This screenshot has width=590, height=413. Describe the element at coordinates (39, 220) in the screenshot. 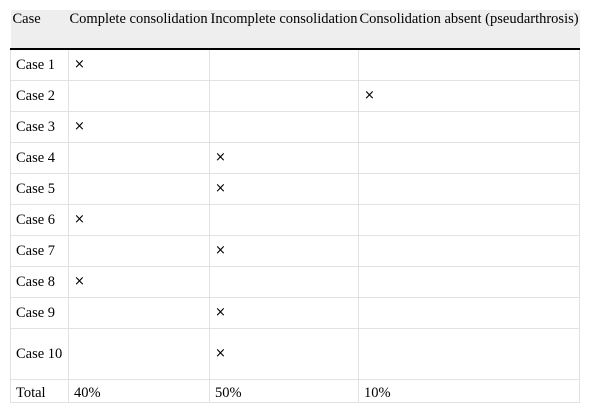

I see `case-label: Case 6` at that location.